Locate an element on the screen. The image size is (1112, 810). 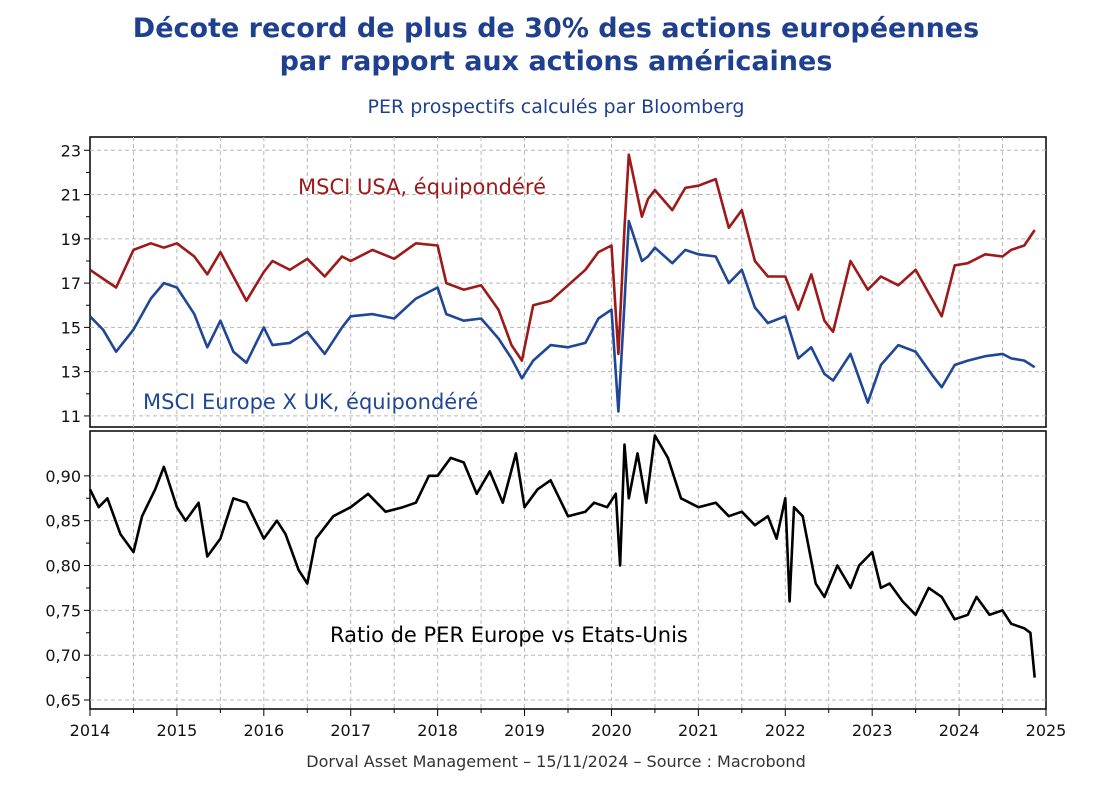
y-tick-label: 0,85 is located at coordinates (63, 521).